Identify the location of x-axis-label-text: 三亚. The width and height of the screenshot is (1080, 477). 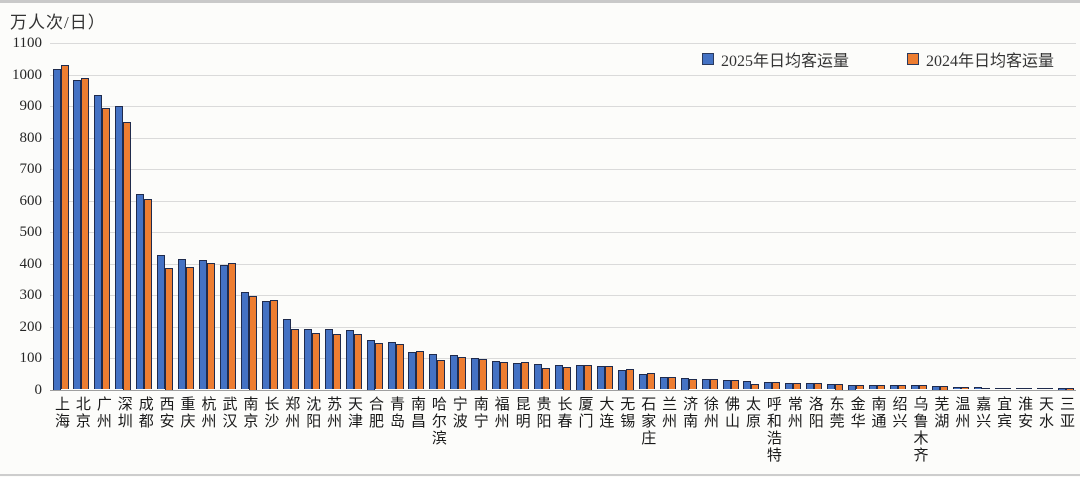
(1066, 413).